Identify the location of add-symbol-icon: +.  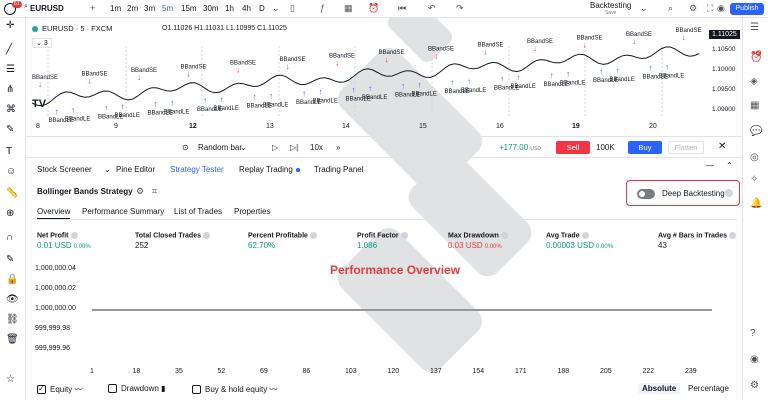
(93, 8).